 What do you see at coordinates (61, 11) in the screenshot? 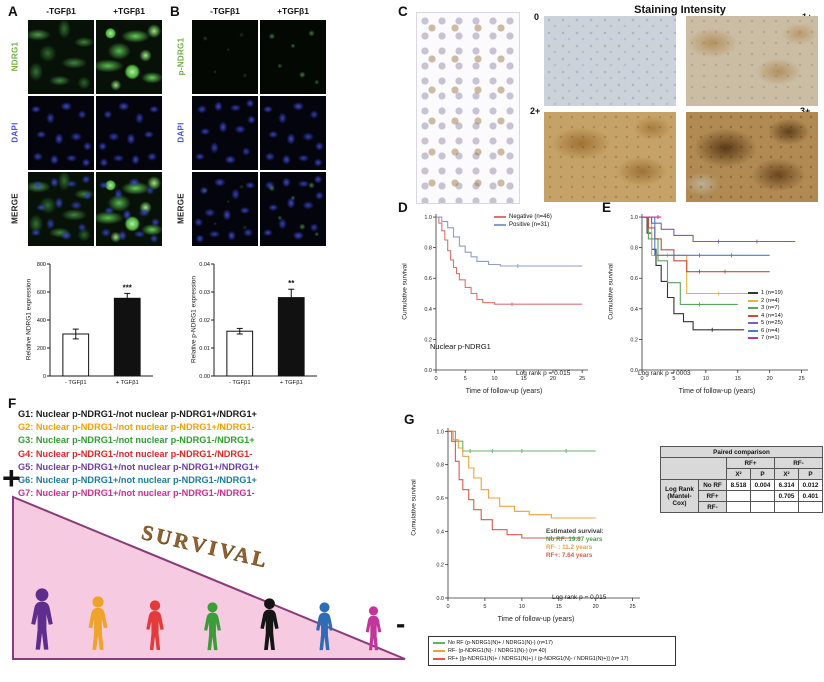
I see `panel-a-col-header-minus: -TGFβ1` at bounding box center [61, 11].